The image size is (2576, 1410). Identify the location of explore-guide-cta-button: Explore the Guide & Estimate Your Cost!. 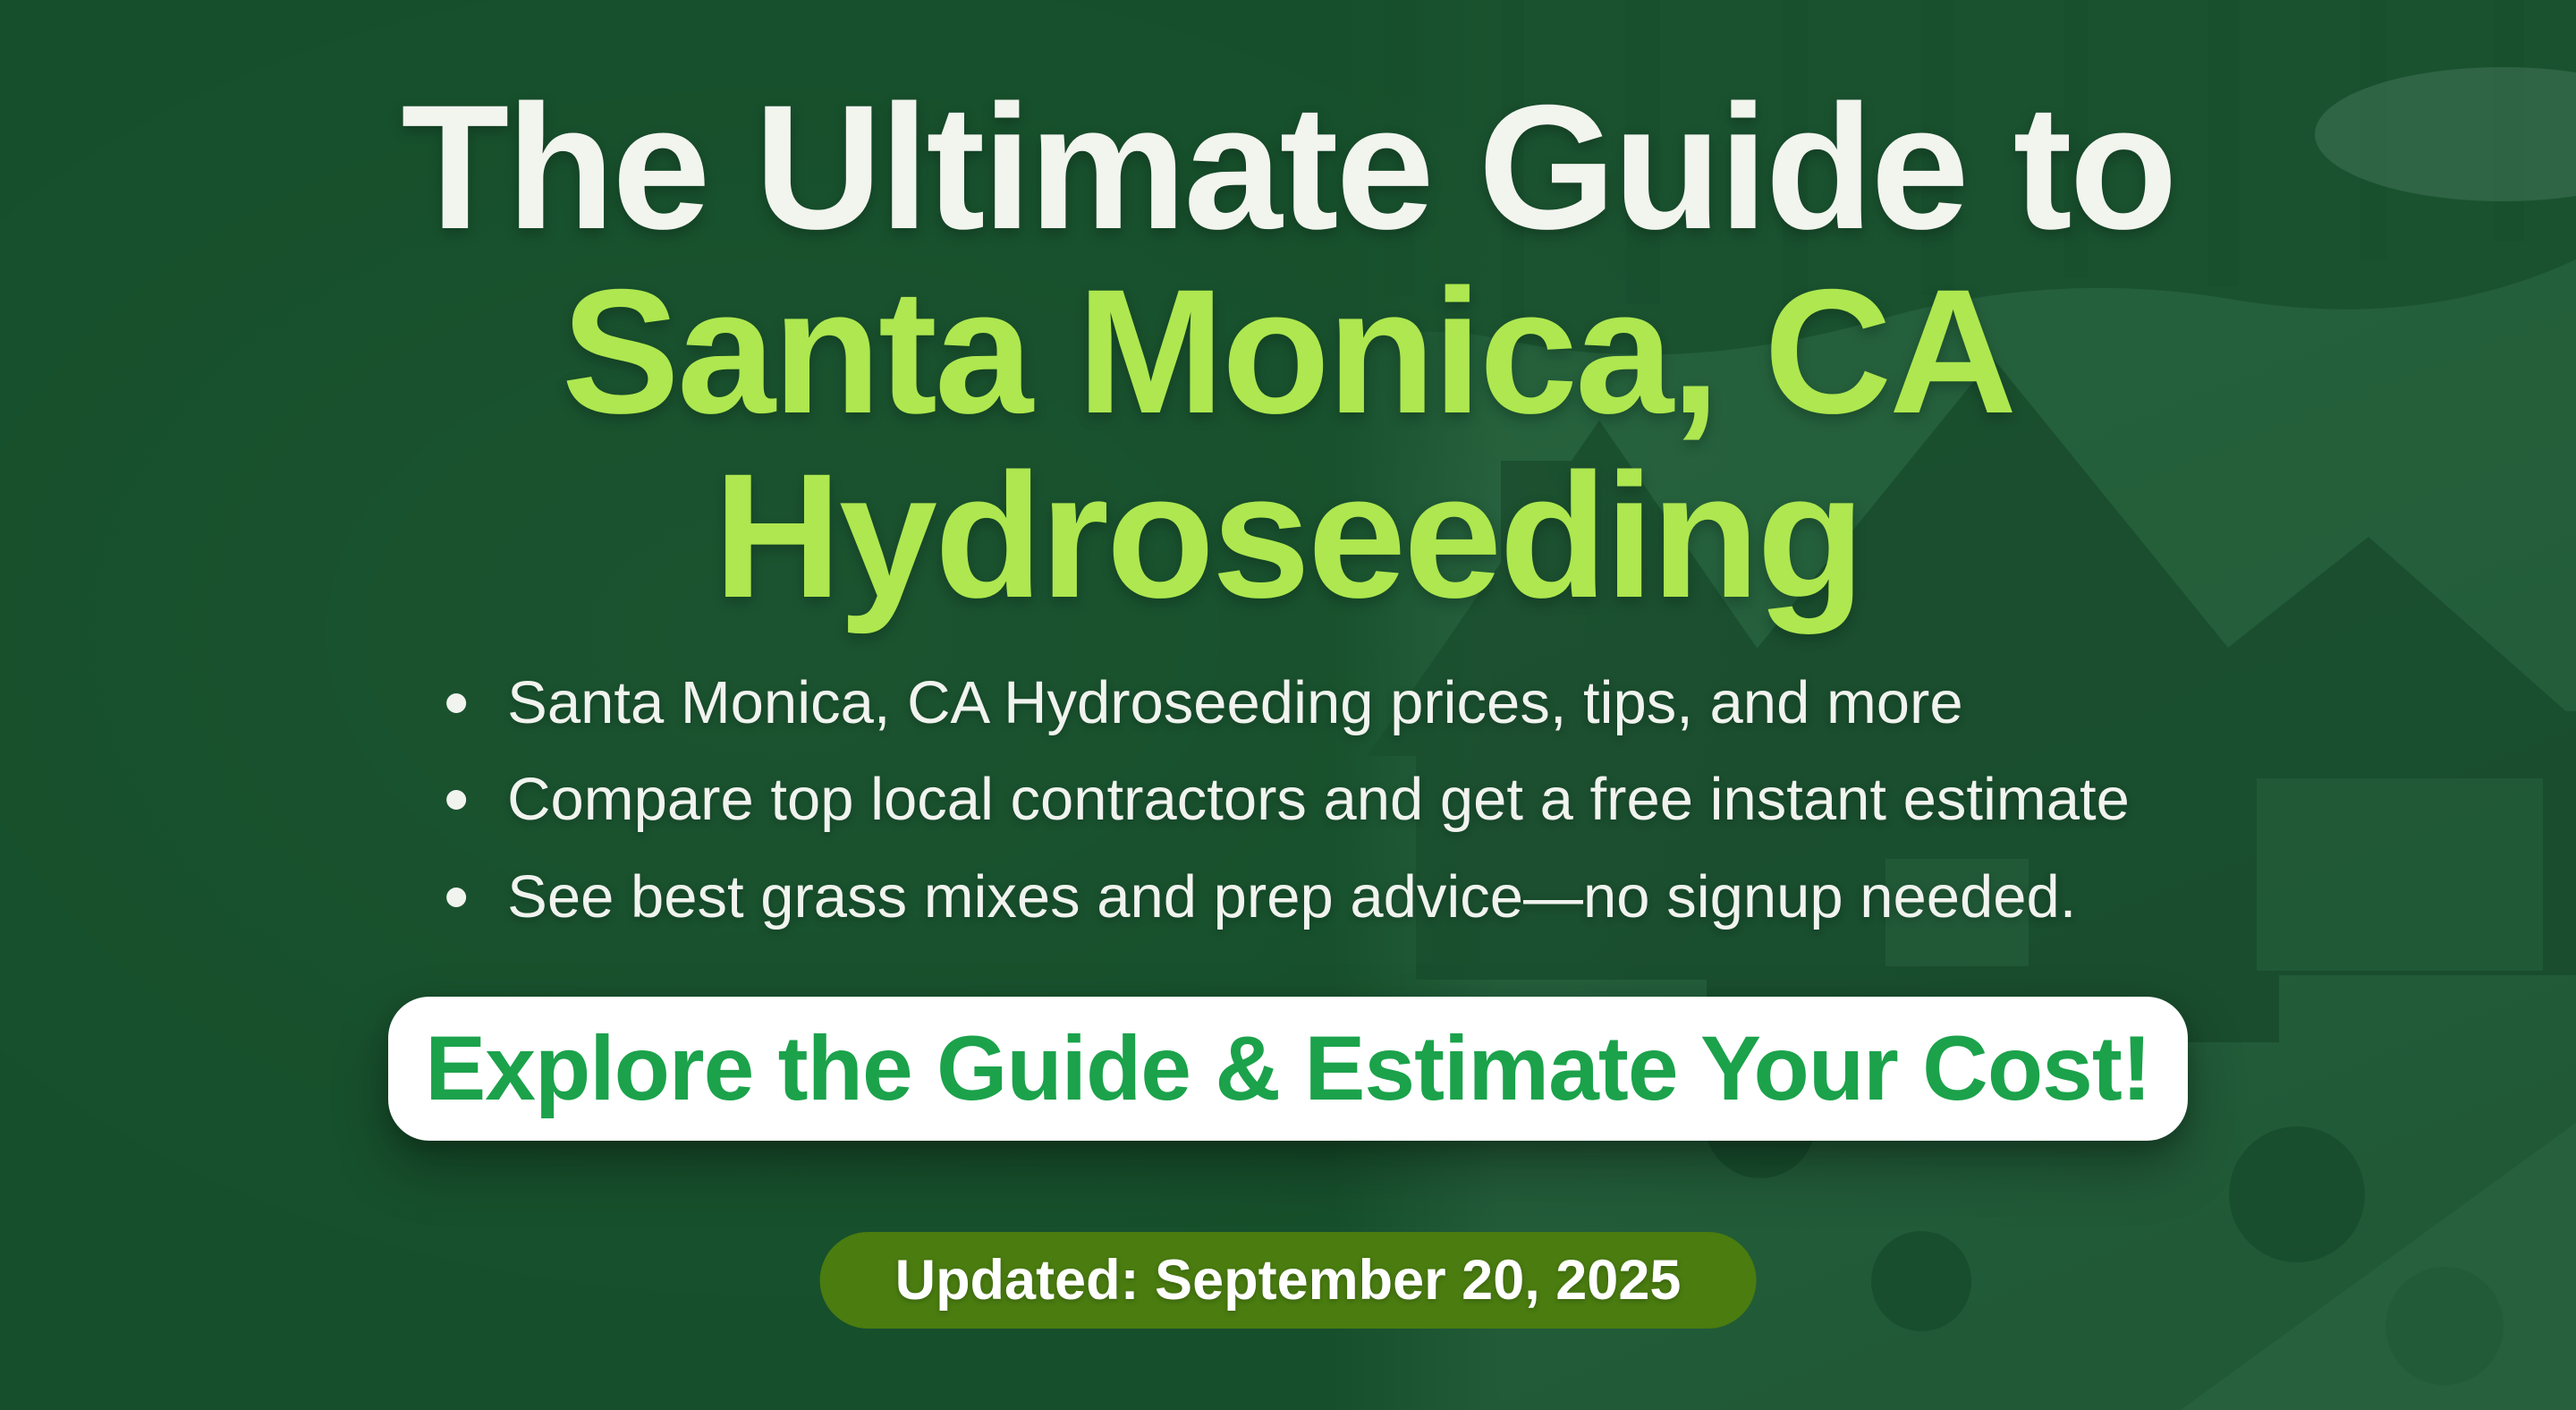
(1288, 1069).